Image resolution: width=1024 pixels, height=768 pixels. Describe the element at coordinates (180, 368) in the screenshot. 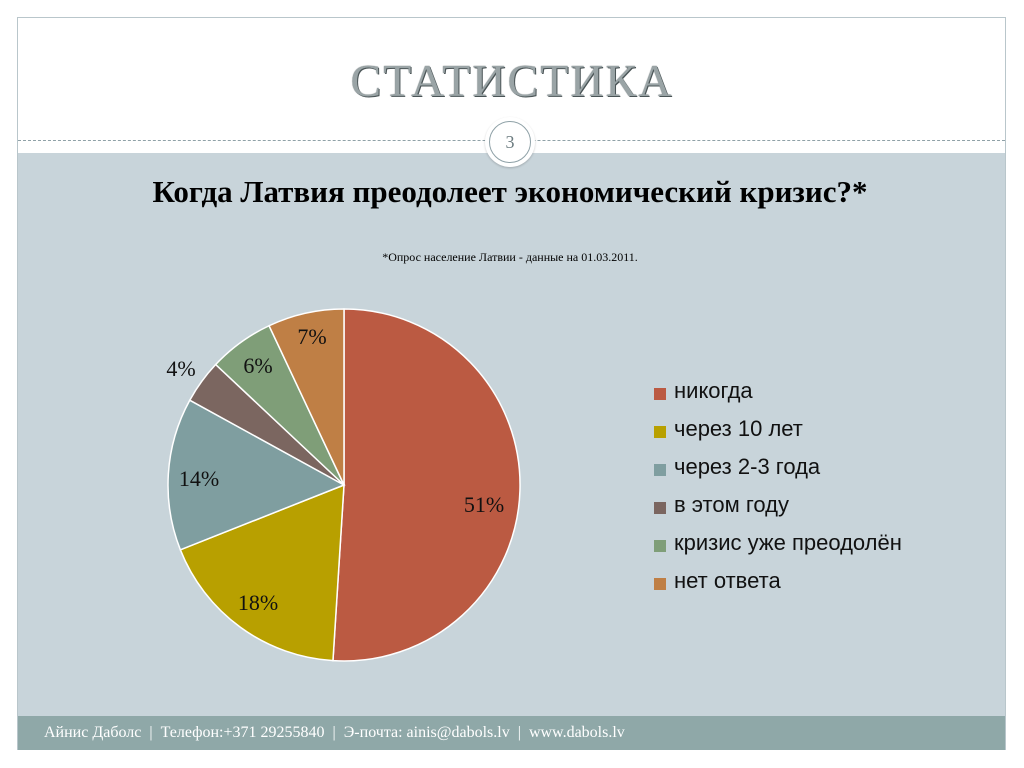

I see `slice-label: 4%` at that location.